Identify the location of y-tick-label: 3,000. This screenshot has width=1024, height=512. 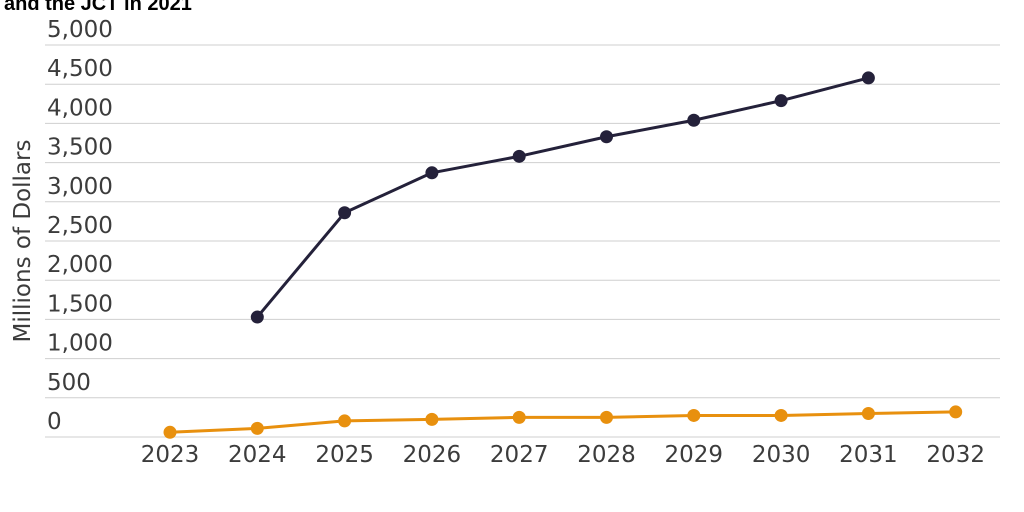
(80, 187).